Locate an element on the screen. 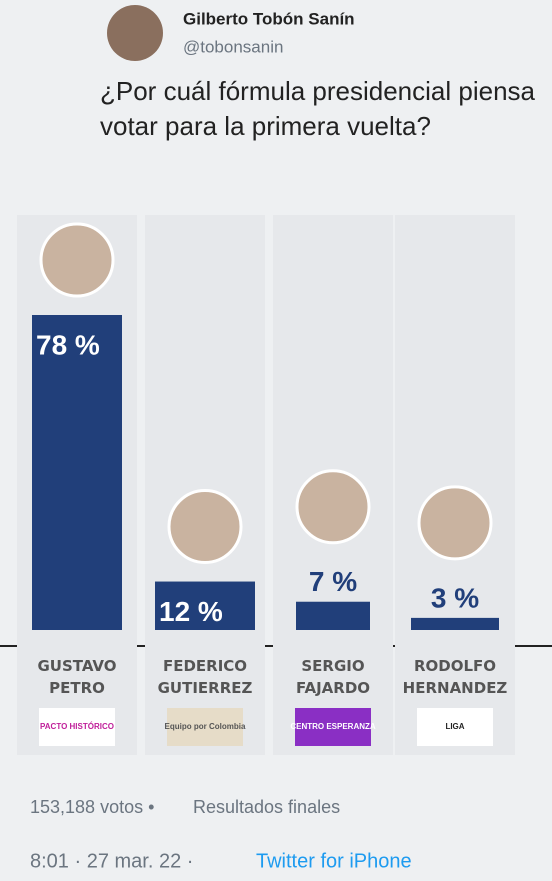  category-label: GUSTAVO PETRO is located at coordinates (77, 677).